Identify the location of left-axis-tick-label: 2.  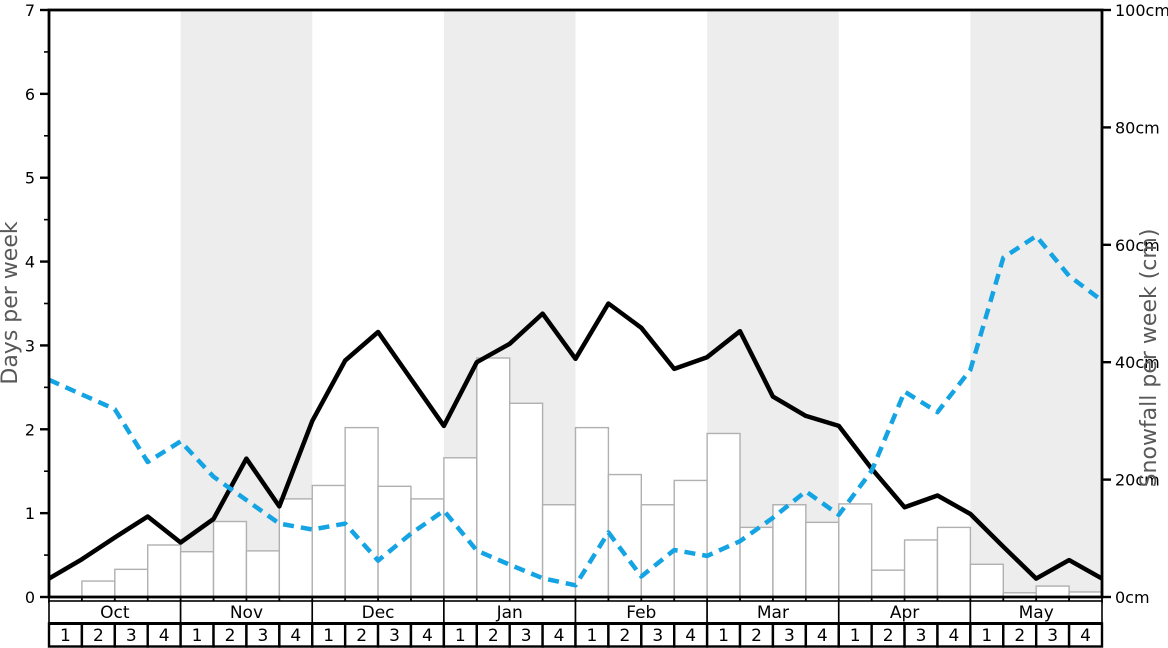
(30, 429).